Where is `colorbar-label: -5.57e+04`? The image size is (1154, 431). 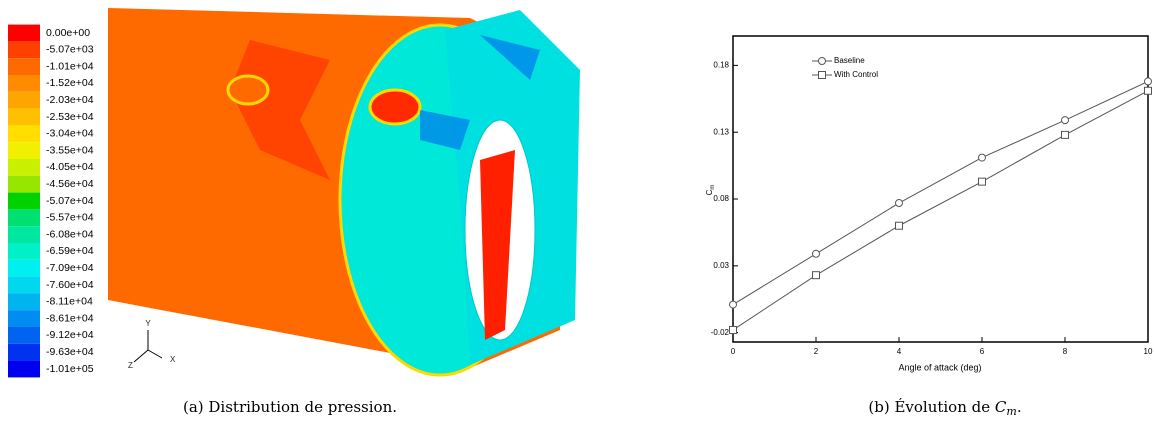 colorbar-label: -5.57e+04 is located at coordinates (70, 218).